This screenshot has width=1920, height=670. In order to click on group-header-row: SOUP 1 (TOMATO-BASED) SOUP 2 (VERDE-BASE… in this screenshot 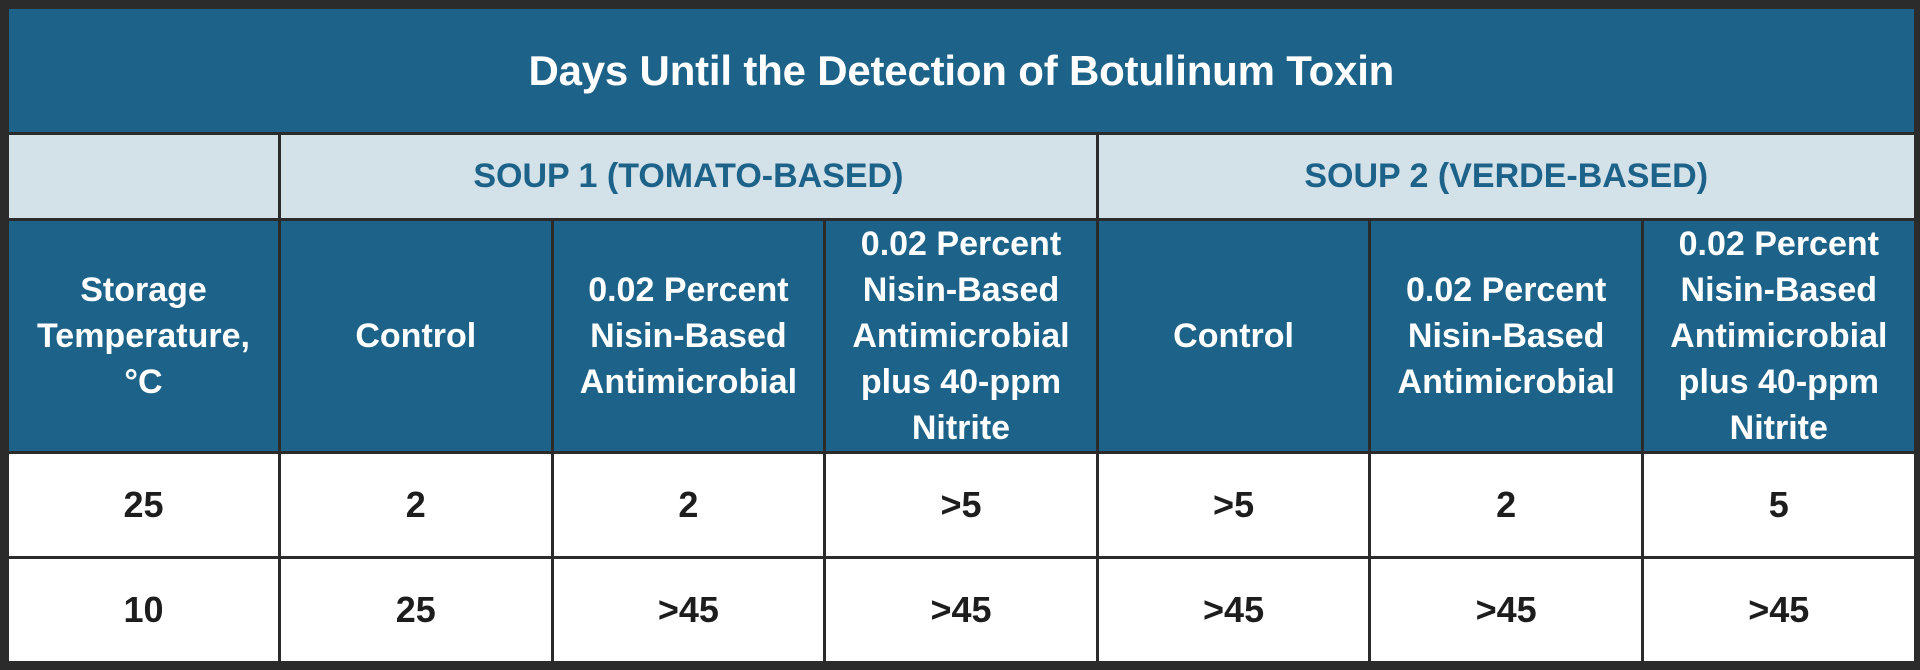, I will do `click(961, 176)`.